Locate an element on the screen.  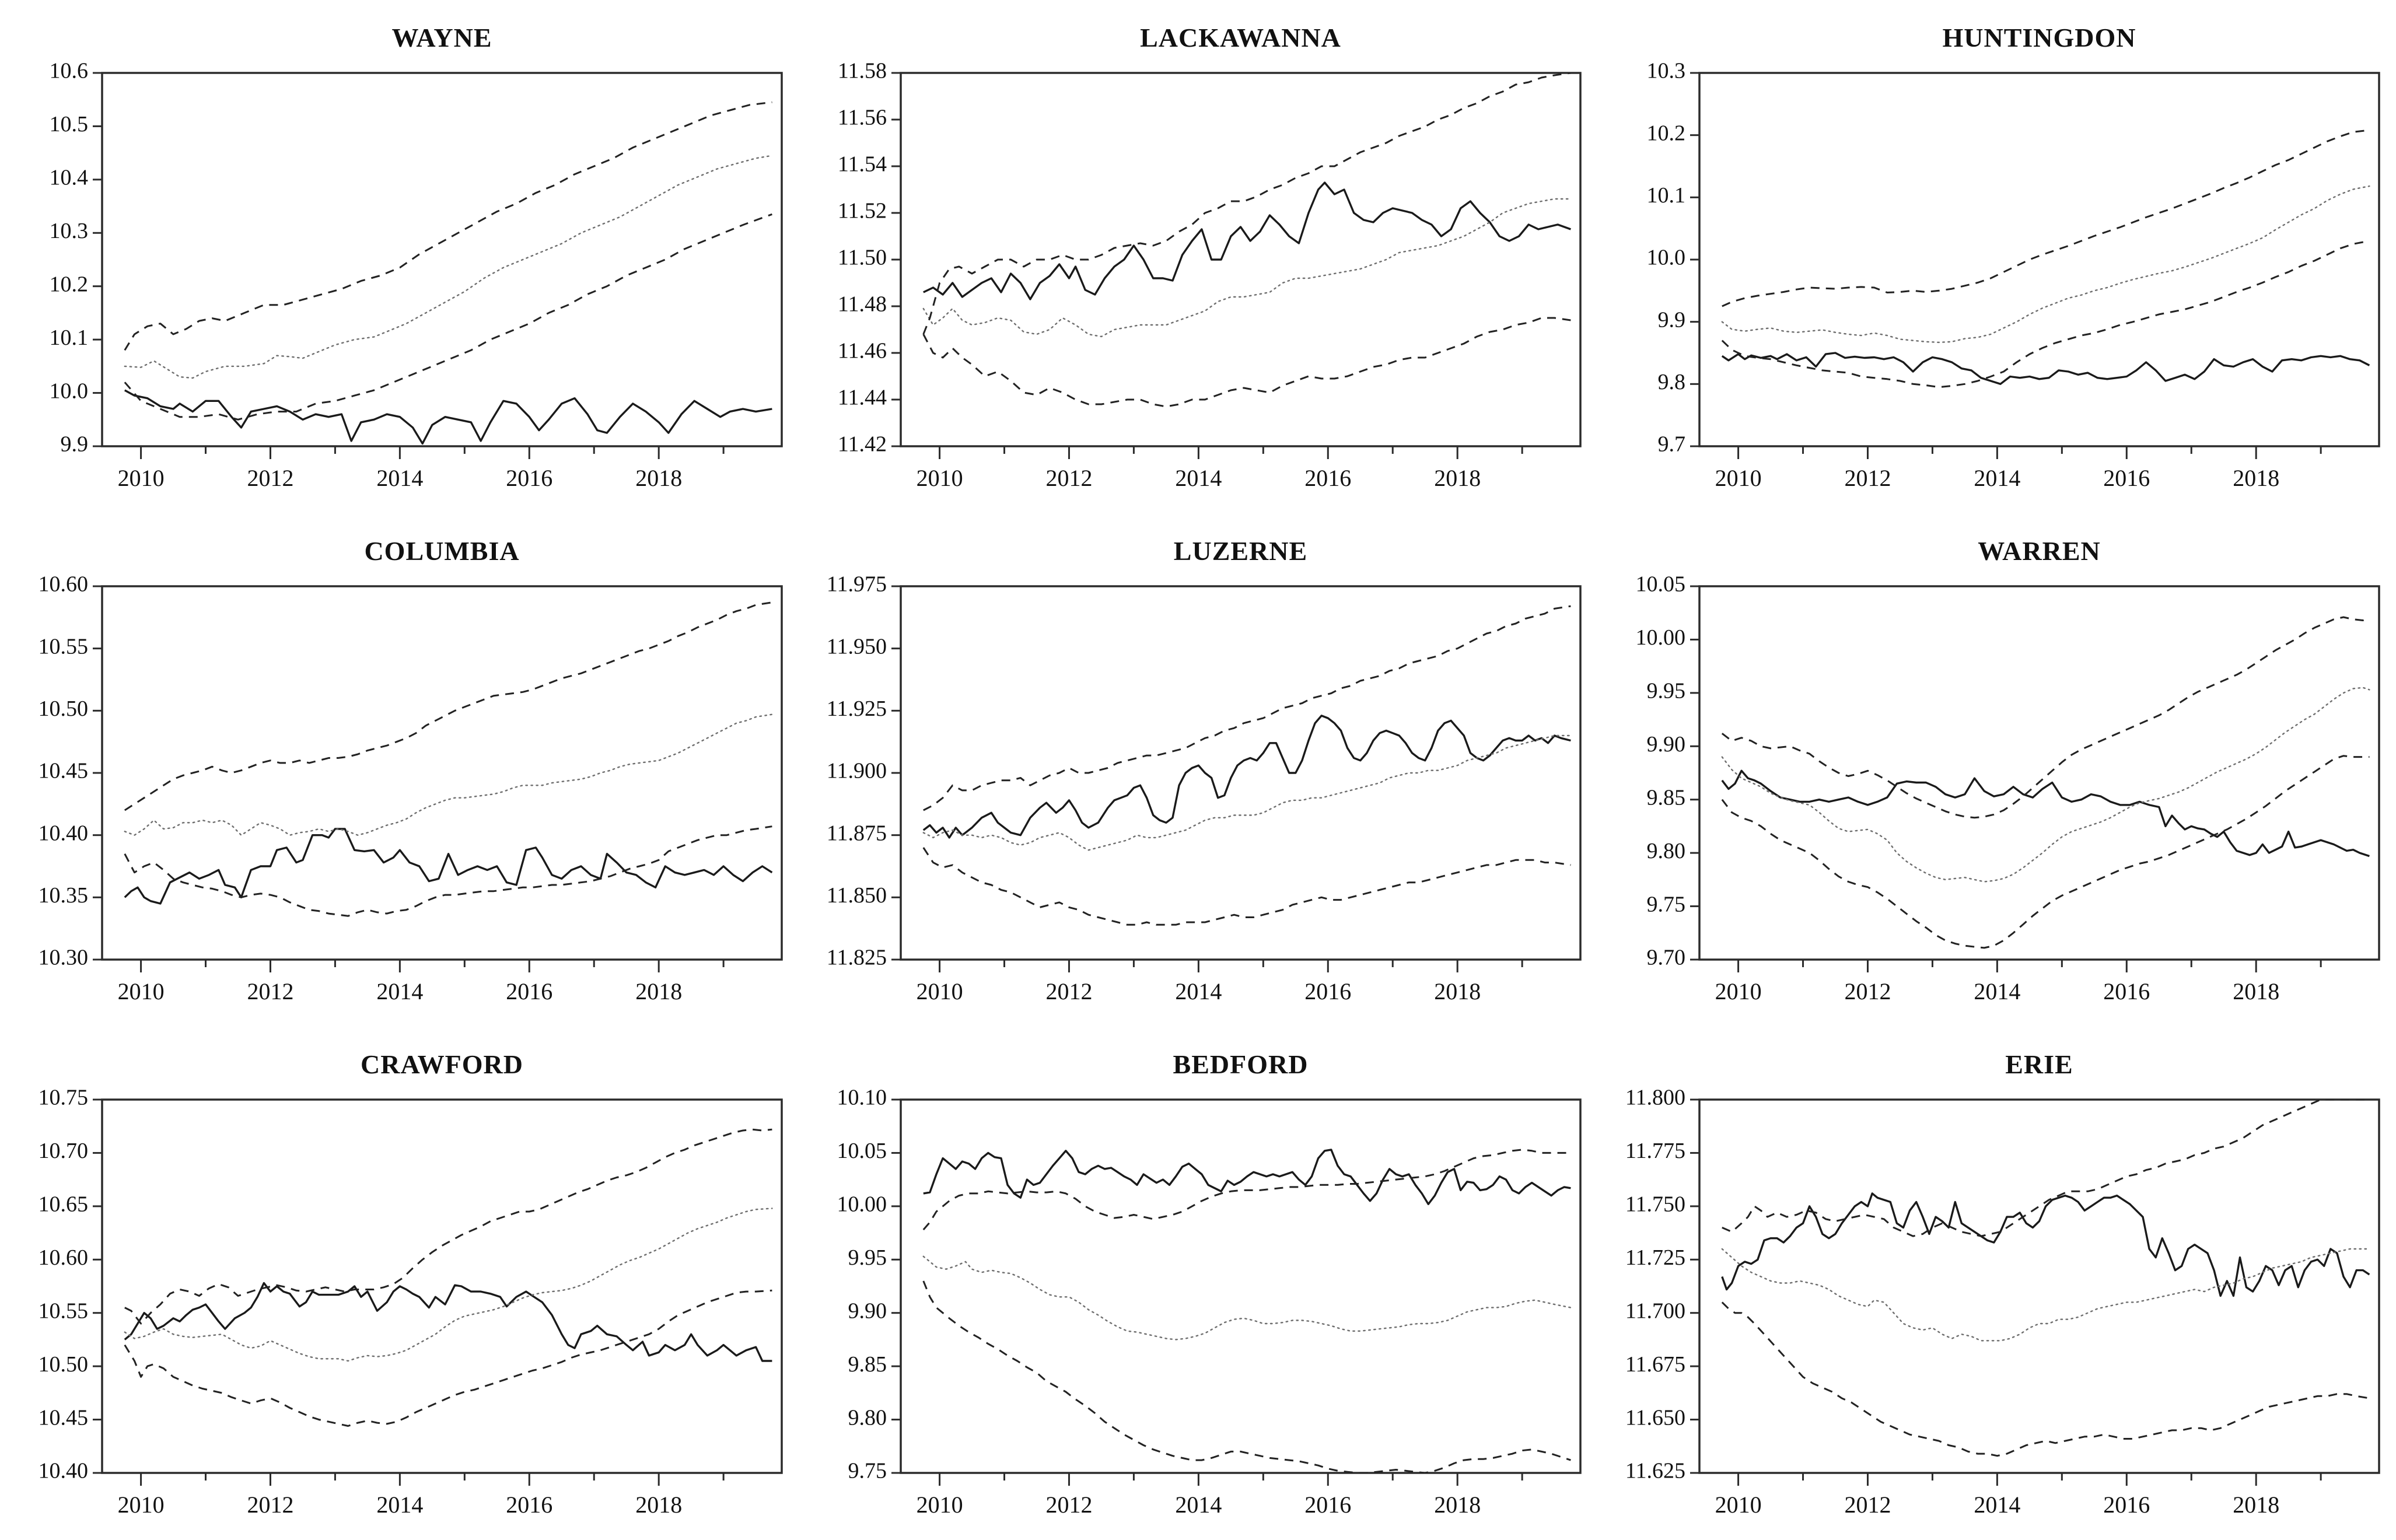
svg-text: 11.850 is located at coordinates (857, 895).